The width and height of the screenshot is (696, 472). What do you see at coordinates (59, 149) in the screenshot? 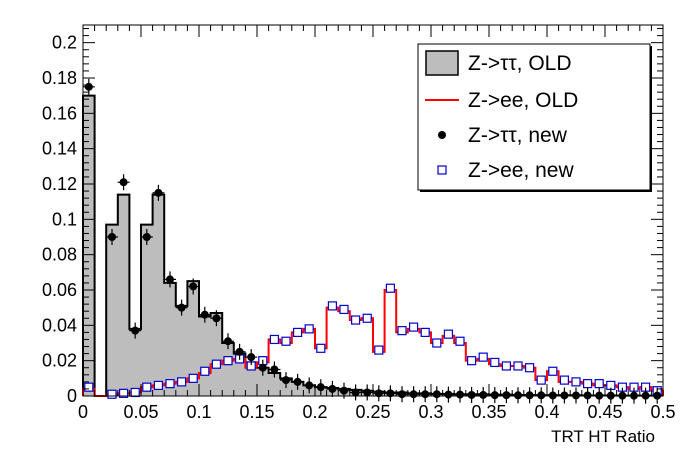
I see `y-tick-label: 0.14` at bounding box center [59, 149].